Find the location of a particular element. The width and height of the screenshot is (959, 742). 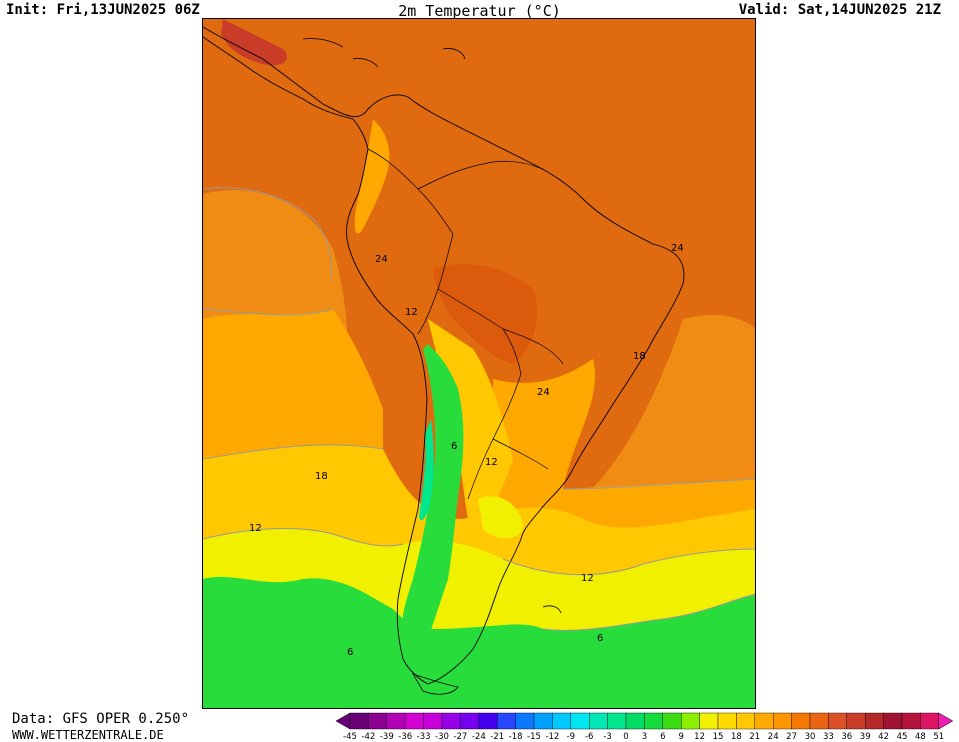

legend-arrow-left is located at coordinates (343, 721).